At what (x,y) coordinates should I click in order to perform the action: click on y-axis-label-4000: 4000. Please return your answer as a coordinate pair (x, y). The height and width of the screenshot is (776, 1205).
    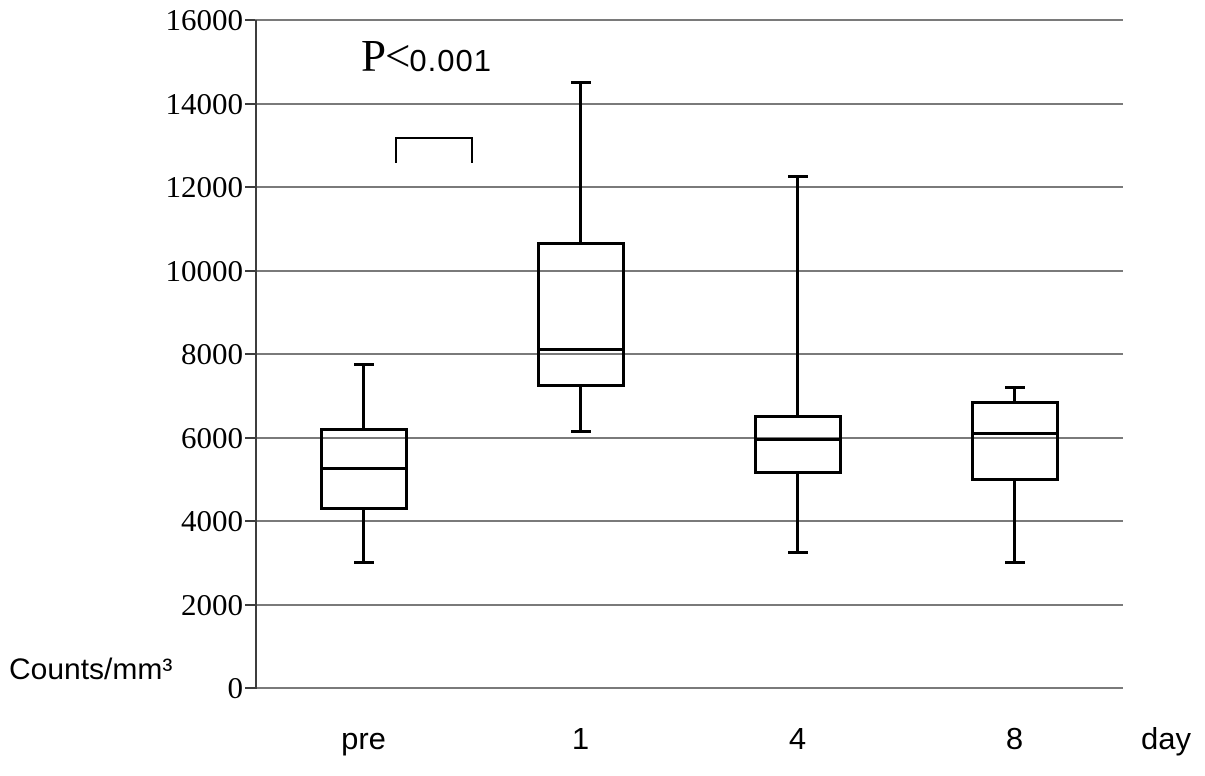
    Looking at the image, I should click on (212, 520).